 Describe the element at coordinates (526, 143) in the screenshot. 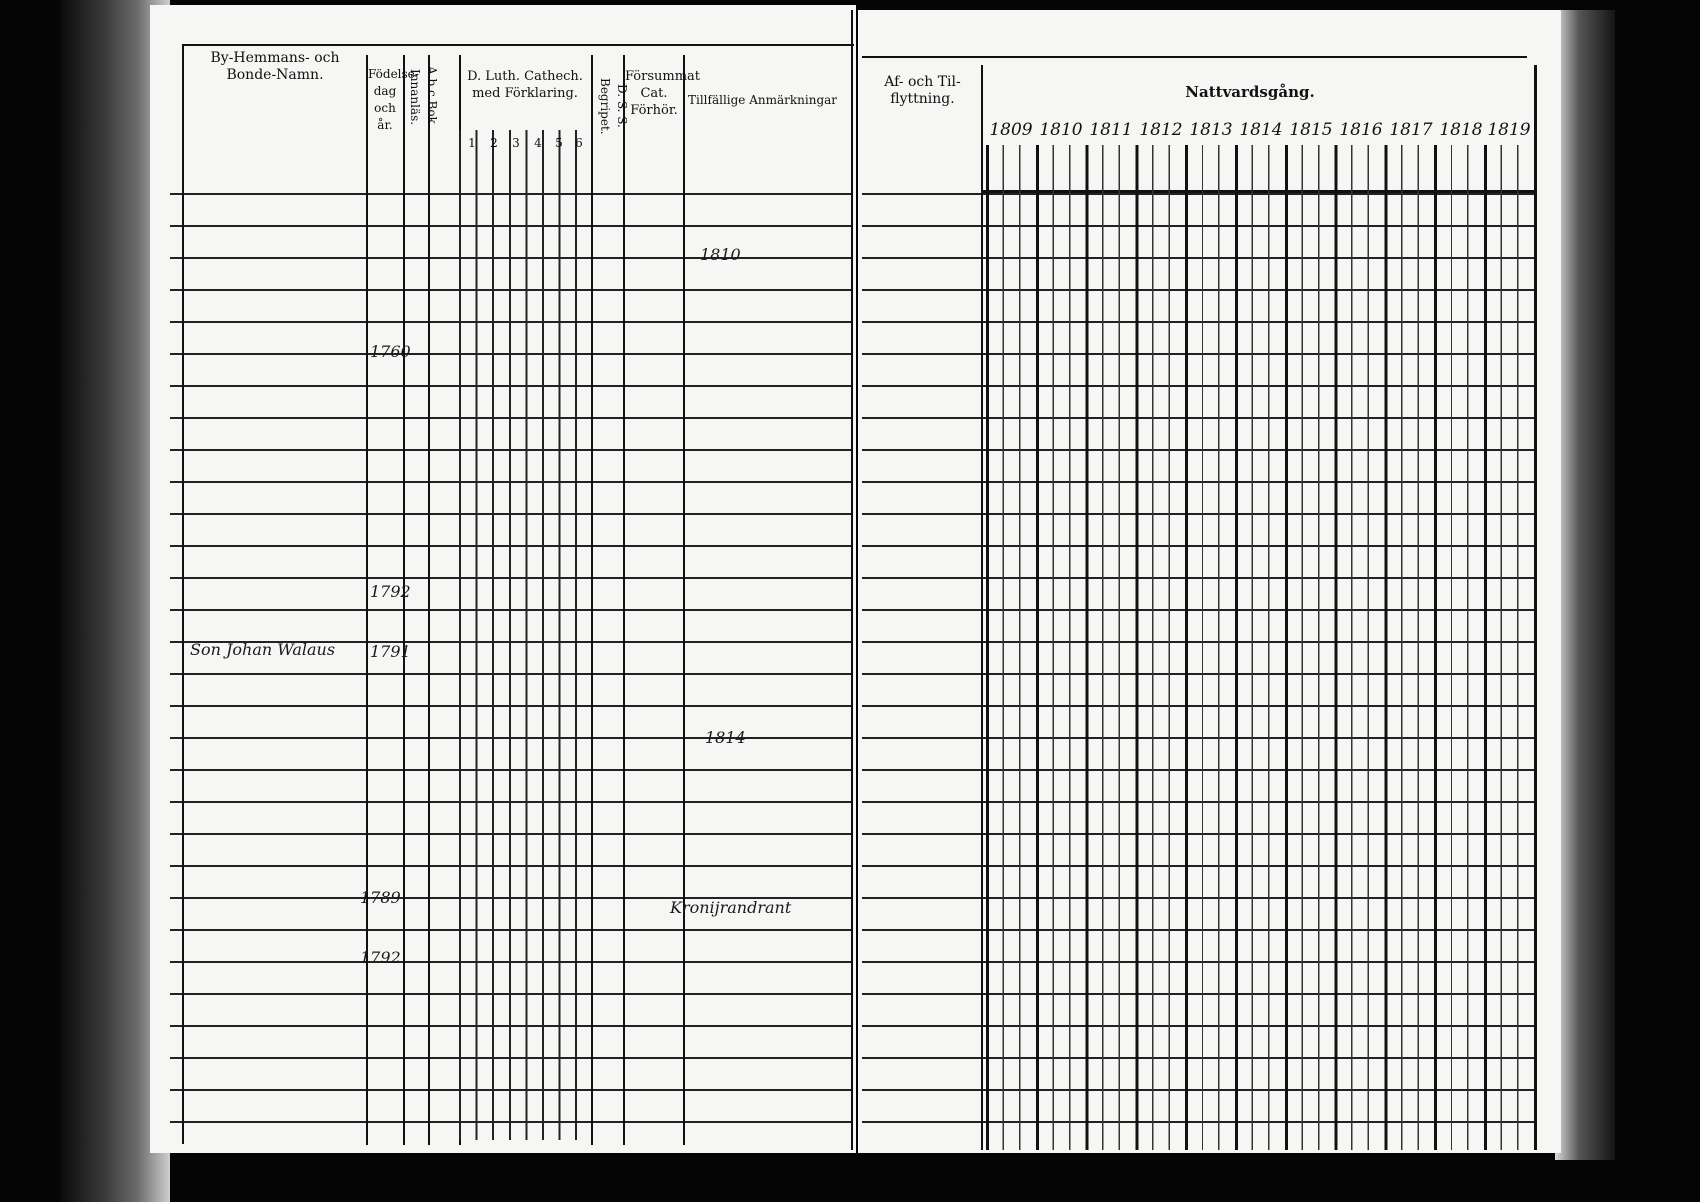

I see `catechism-parts: 1 2 3 4 5 6` at that location.